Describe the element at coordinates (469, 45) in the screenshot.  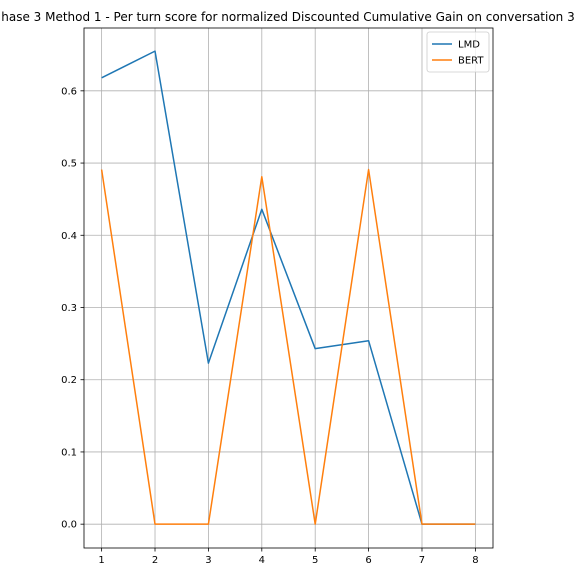
I see `legend-label: LMD` at that location.